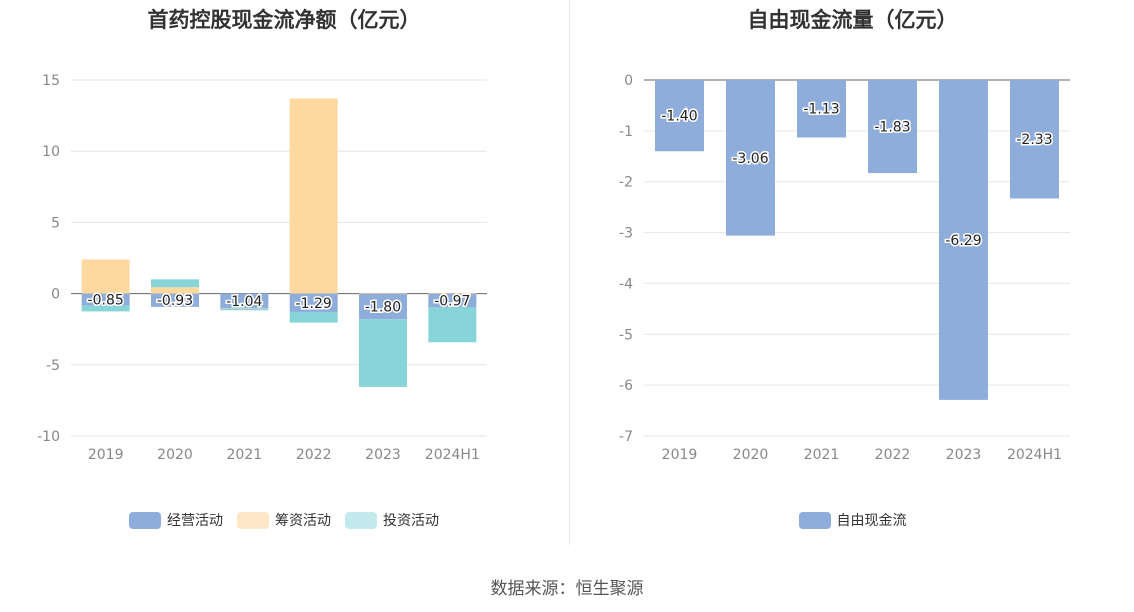  I want to click on data-label: -1.29, so click(314, 304).